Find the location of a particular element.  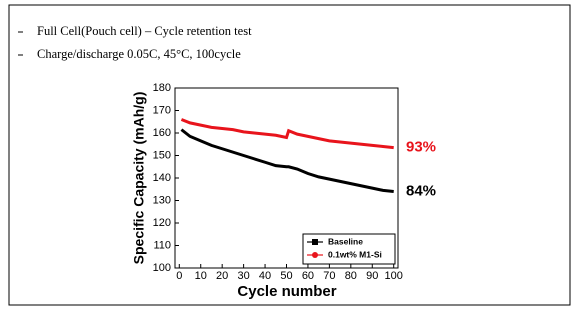

x-tick-label: 20 is located at coordinates (222, 276).